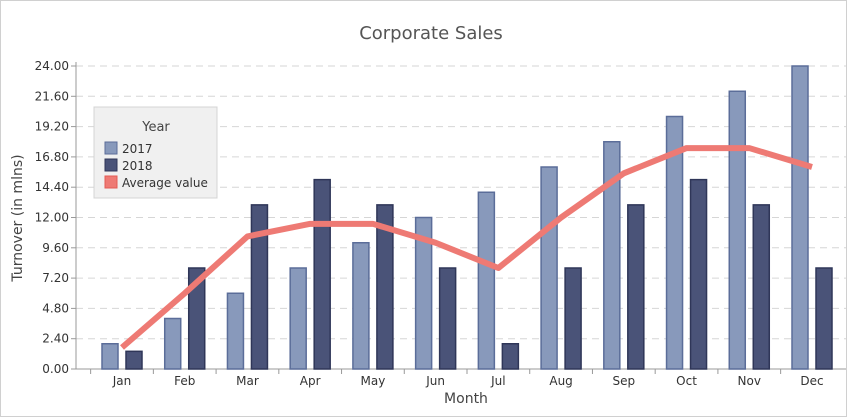  Describe the element at coordinates (55, 339) in the screenshot. I see `y-tick-label: 2.40` at that location.